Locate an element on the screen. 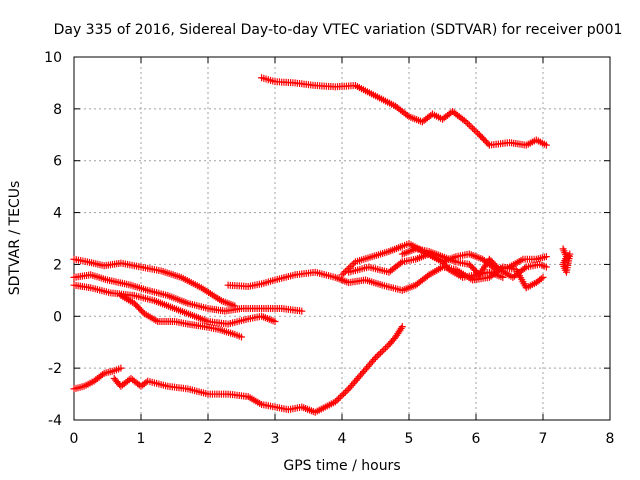 The image size is (640, 480). y-axis-label: SDTVAR / TECUs is located at coordinates (15, 238).